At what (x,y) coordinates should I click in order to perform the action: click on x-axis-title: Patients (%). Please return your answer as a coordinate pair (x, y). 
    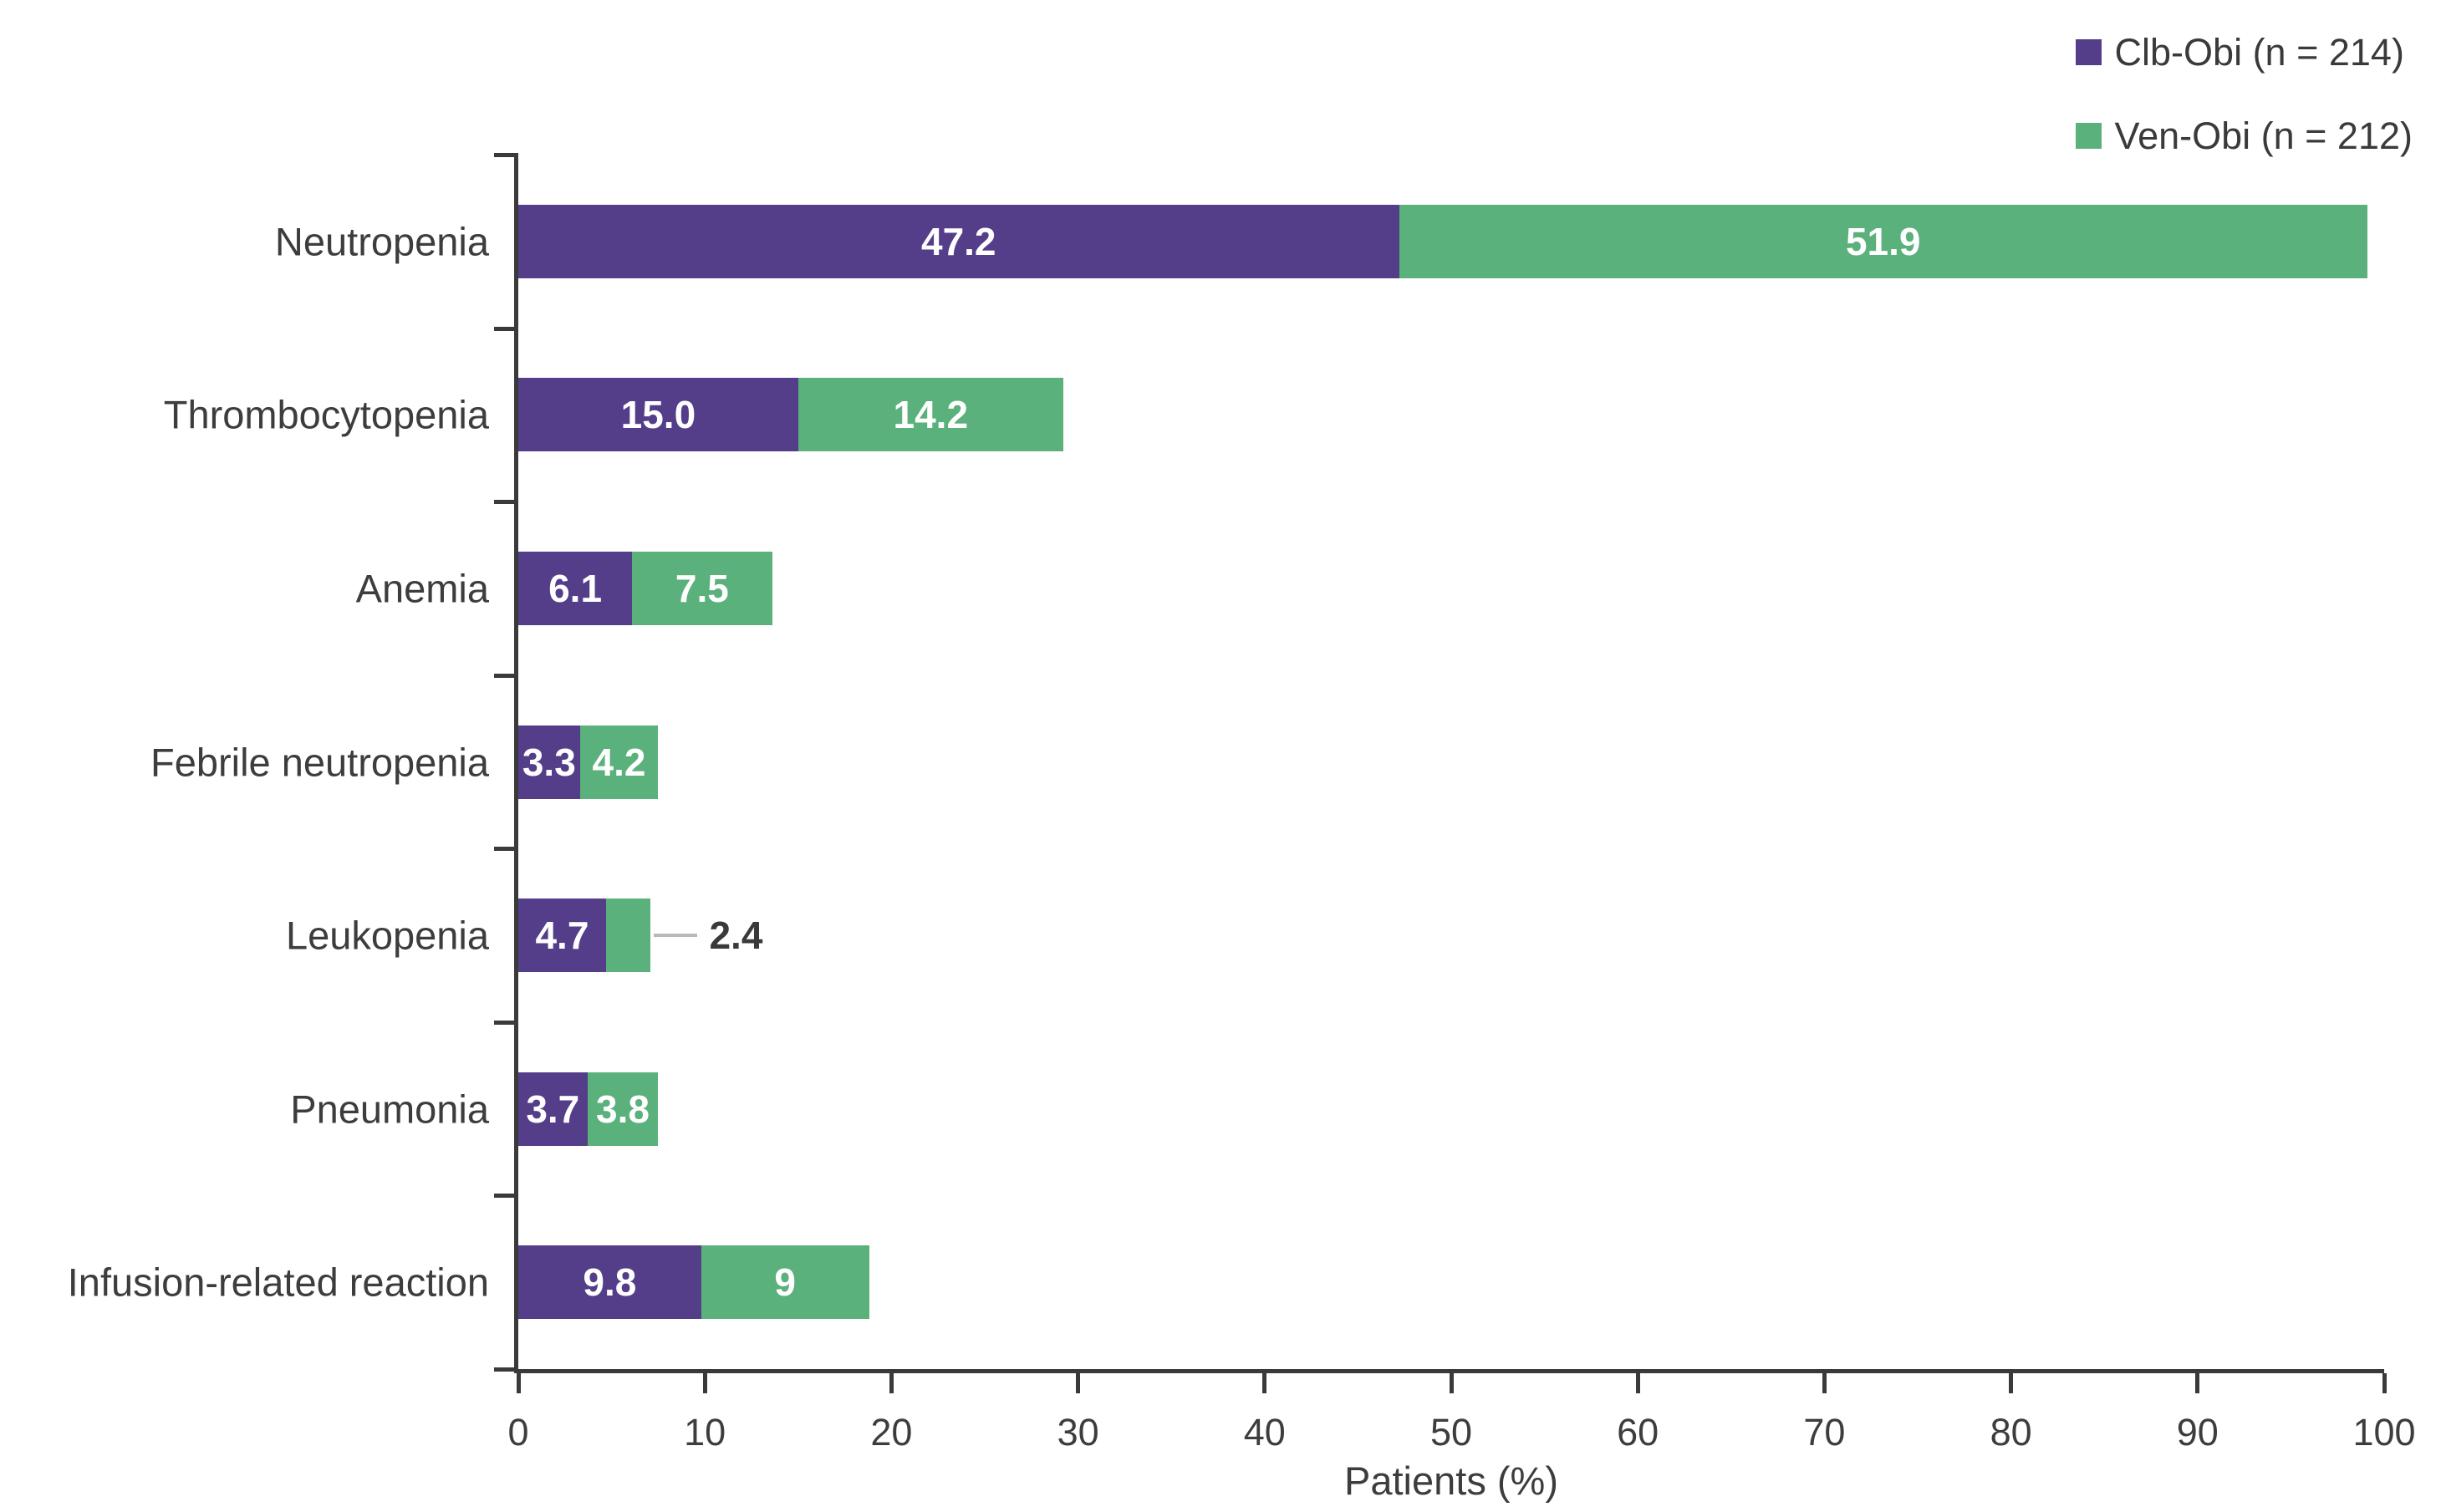
    Looking at the image, I should click on (1451, 1481).